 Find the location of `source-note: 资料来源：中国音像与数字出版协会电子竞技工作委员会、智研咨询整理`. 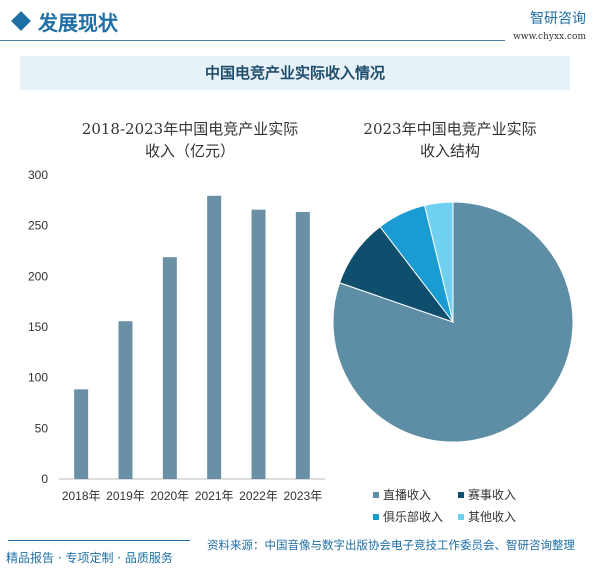

source-note: 资料来源：中国音像与数字出版协会电子竞技工作委员会、智研咨询整理 is located at coordinates (391, 545).